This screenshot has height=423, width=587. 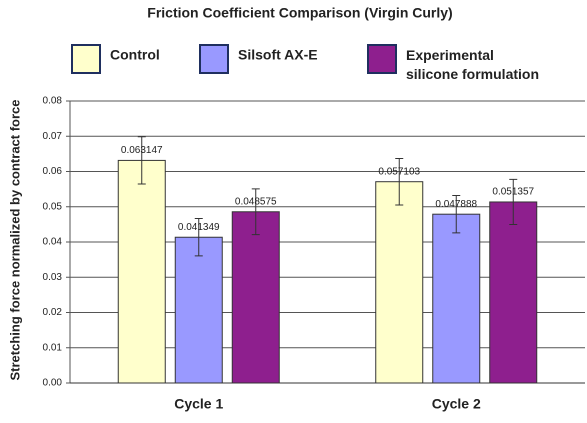 What do you see at coordinates (53, 171) in the screenshot?
I see `y-tick-label: 0.06` at bounding box center [53, 171].